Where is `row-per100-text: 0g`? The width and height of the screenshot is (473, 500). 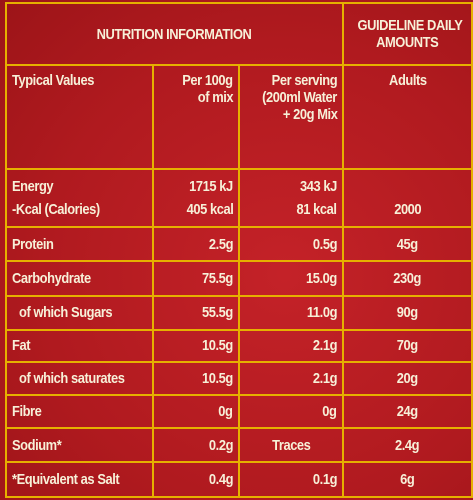
row-per100-text: 0g is located at coordinates (226, 412).